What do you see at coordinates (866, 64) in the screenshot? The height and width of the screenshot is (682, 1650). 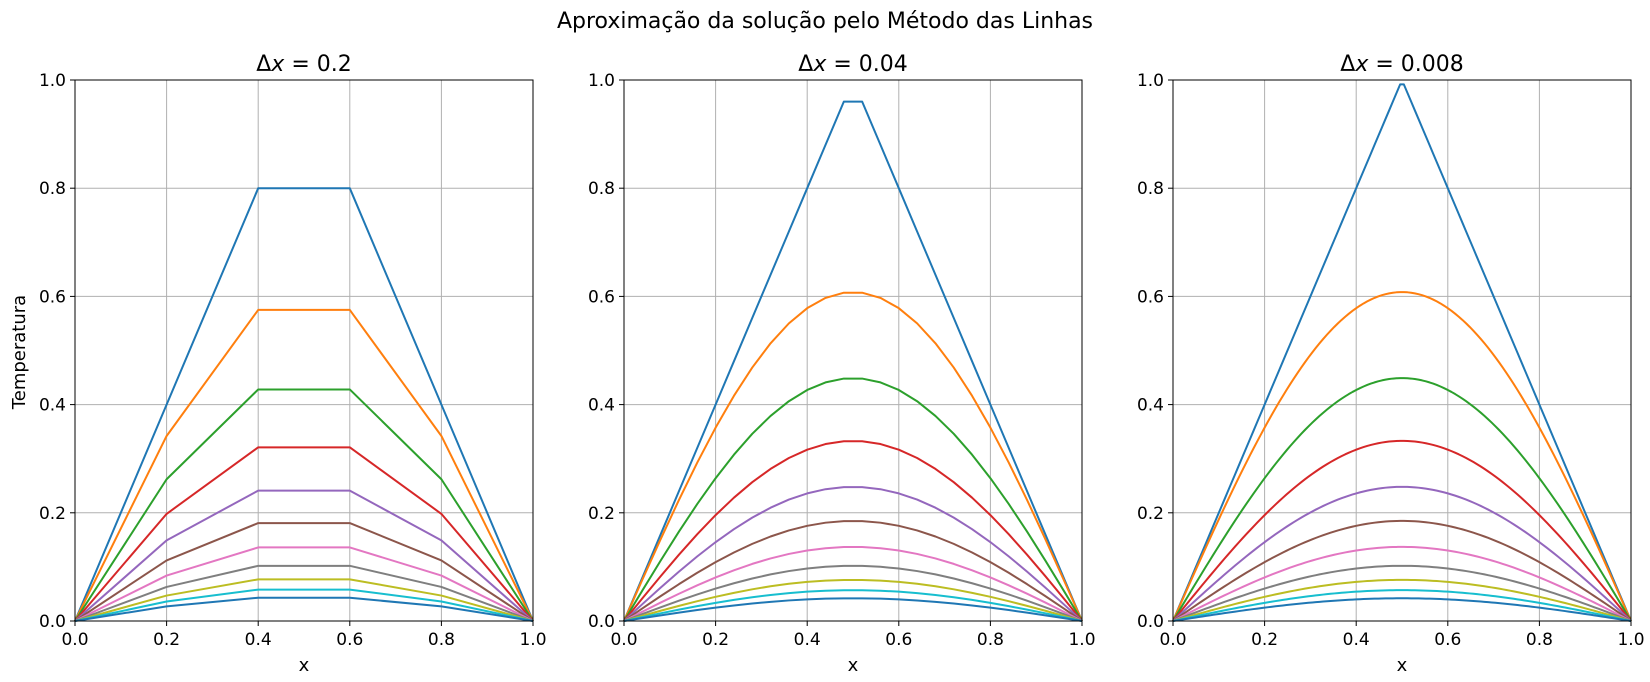 I see `title-value: = 0.04` at bounding box center [866, 64].